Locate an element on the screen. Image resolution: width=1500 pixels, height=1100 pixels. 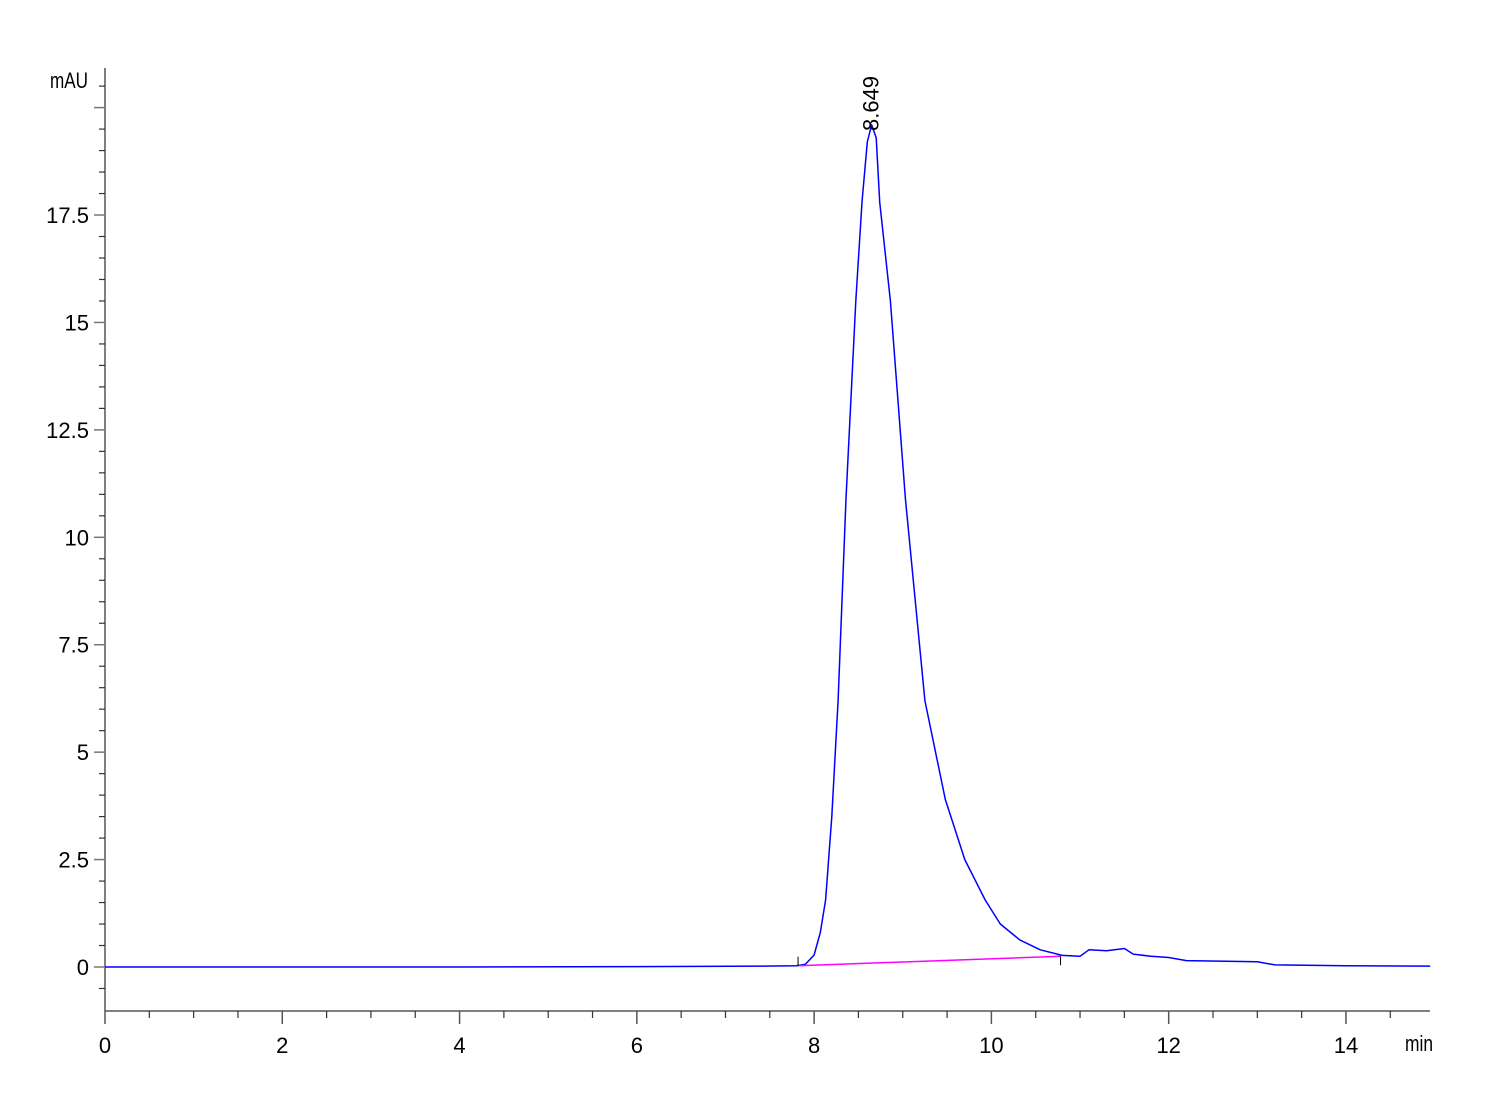
y-axis-label: mAU is located at coordinates (69, 80).